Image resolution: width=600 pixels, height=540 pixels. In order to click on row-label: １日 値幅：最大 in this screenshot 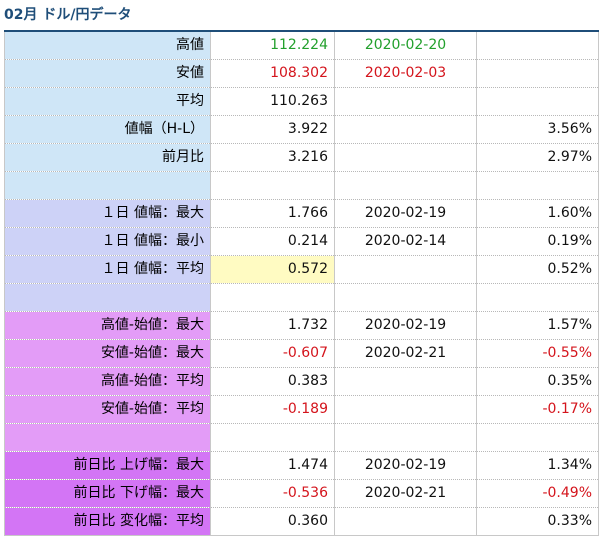, I will do `click(107, 213)`.